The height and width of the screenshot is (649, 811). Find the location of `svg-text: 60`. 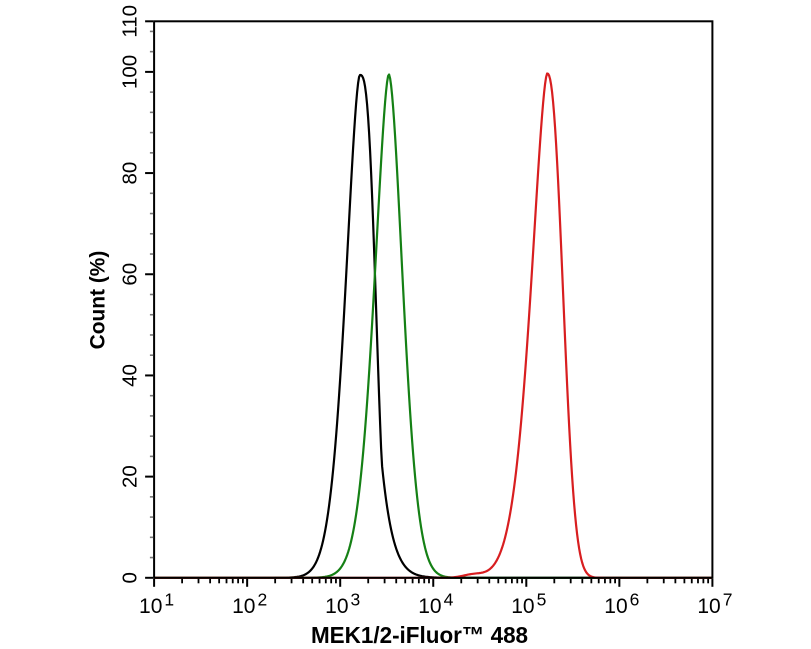

svg-text: 60 is located at coordinates (130, 274).